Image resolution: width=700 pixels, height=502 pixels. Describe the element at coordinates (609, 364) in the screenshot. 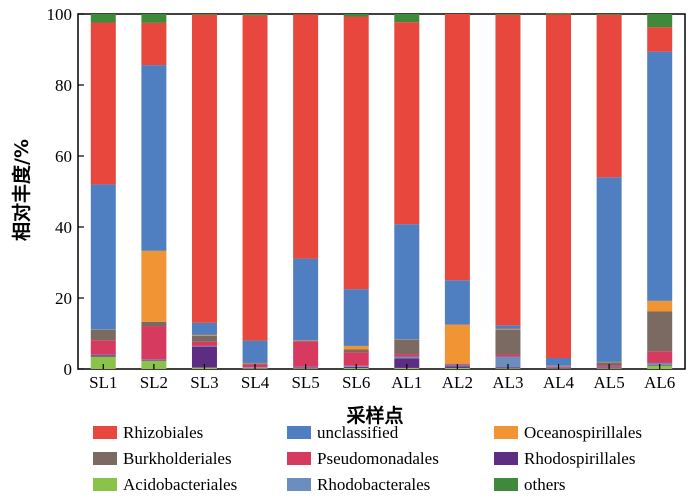

I see `bar-al5-burkholderiales` at that location.